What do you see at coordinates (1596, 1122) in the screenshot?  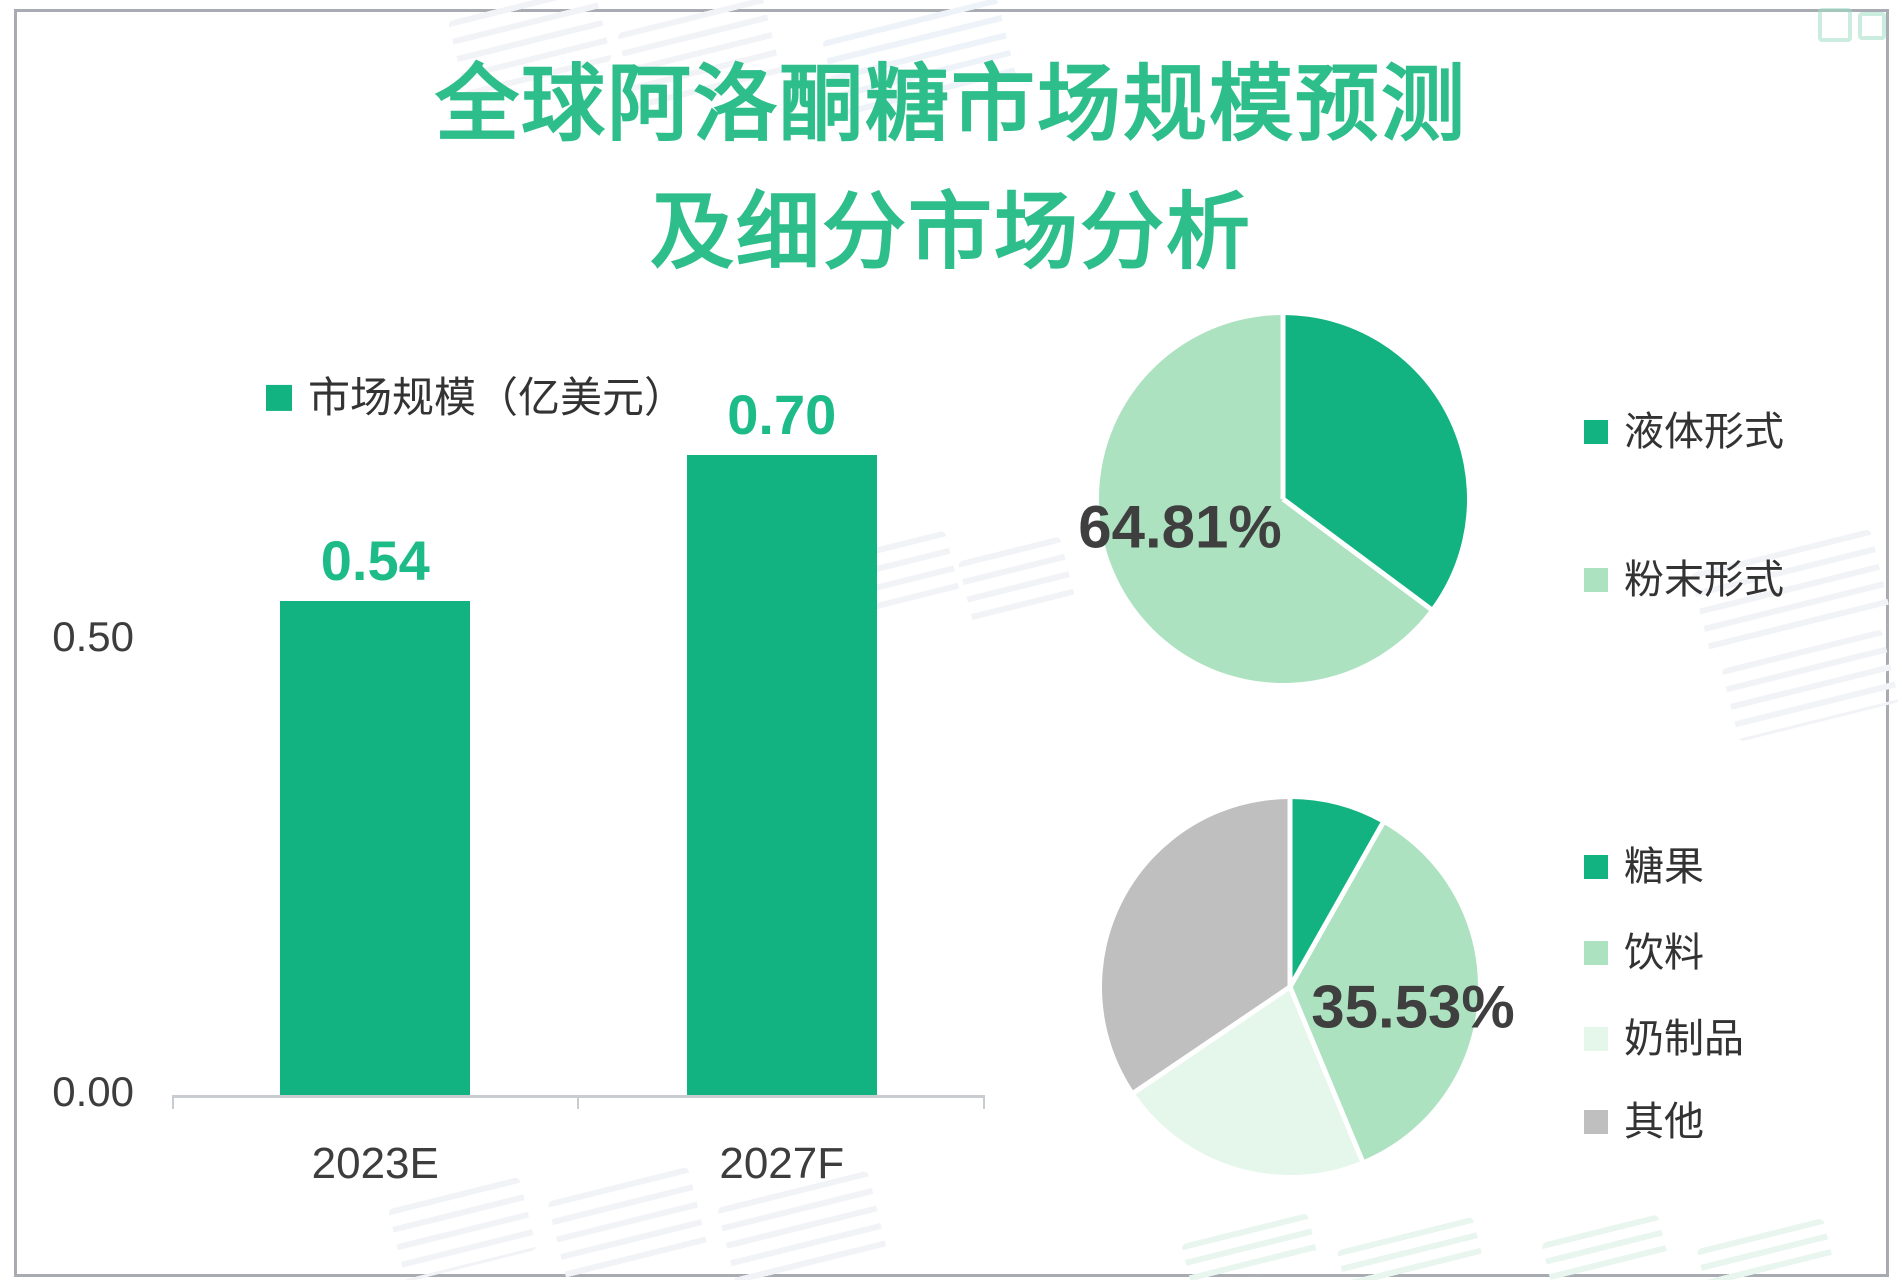 I see `legend-swatch-other` at bounding box center [1596, 1122].